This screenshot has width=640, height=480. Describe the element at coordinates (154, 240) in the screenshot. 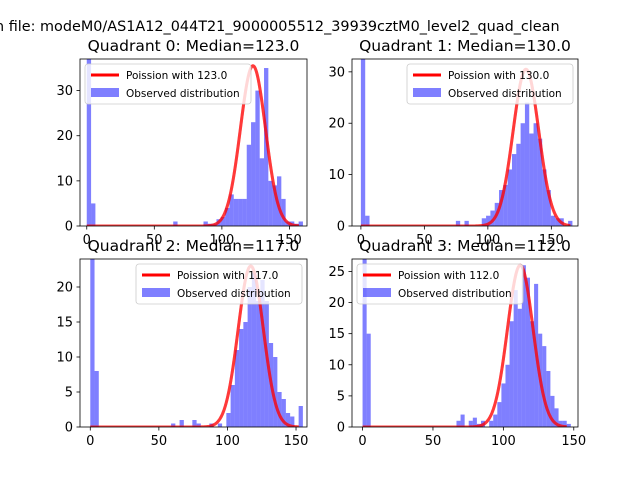

I see `quadrant-0-xtick-label: 50` at that location.